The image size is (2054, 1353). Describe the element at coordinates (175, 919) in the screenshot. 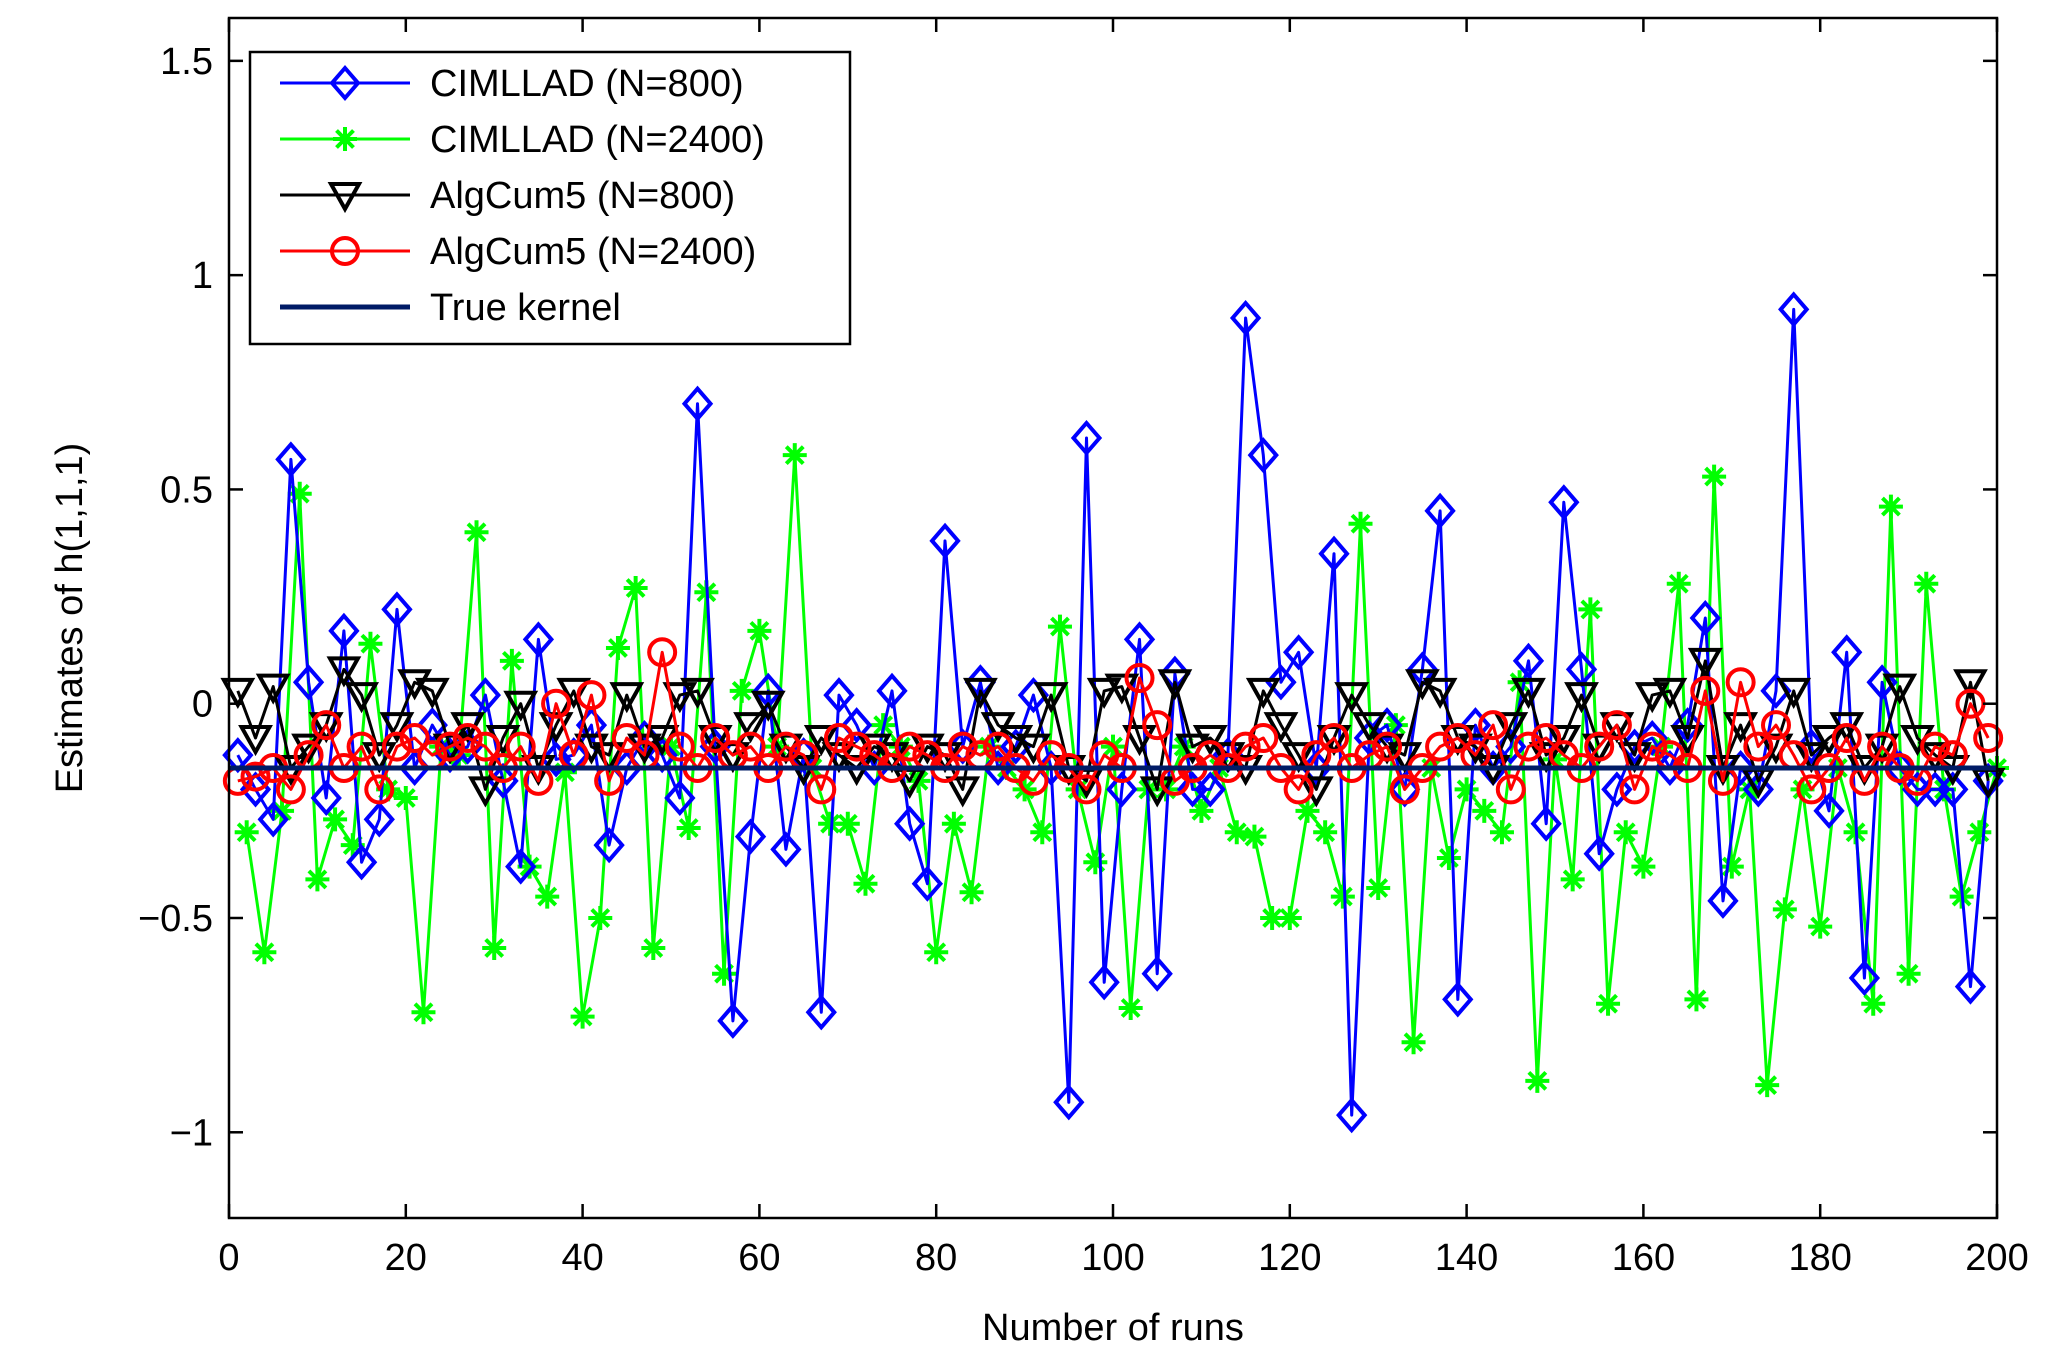

I see `y-tick-label: −0.5` at that location.